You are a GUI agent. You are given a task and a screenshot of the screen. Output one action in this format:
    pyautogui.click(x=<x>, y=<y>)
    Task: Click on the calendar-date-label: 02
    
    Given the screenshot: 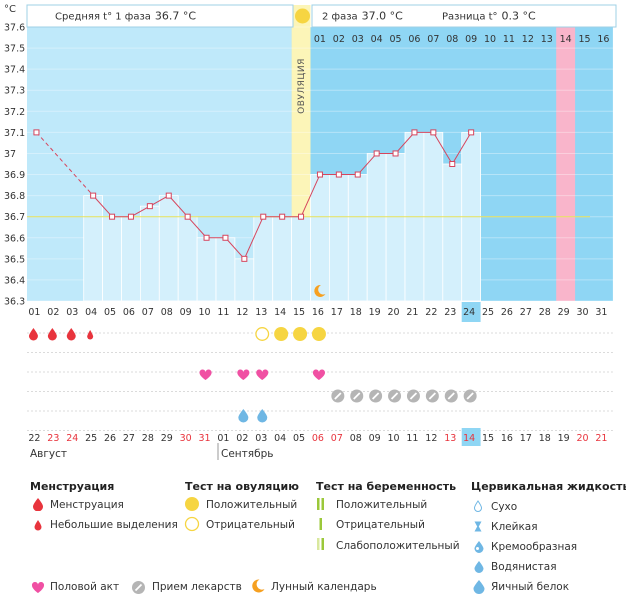 What is the action you would take?
    pyautogui.click(x=242, y=438)
    